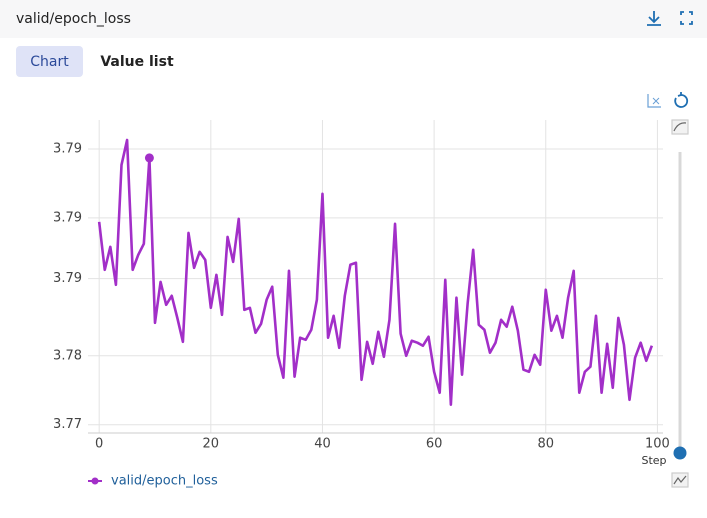  Describe the element at coordinates (680, 453) in the screenshot. I see `smoothing-slider-knob` at that location.